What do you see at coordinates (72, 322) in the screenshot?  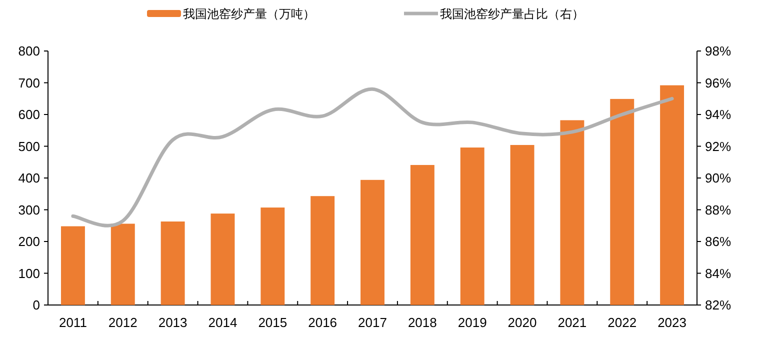 I see `x-tick-label: 2011` at bounding box center [72, 322].